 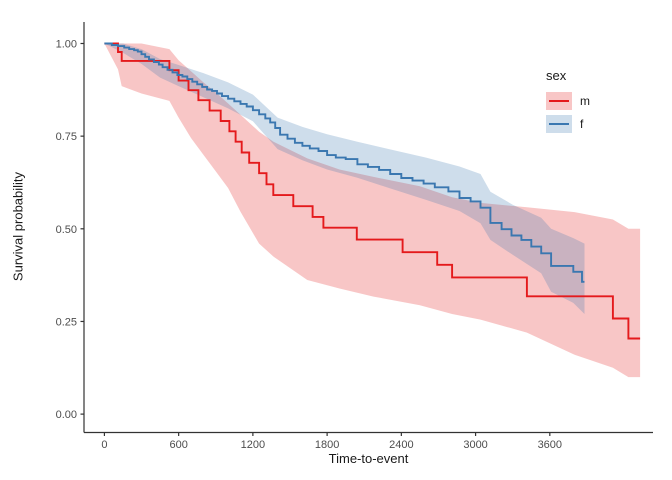 I want to click on x-tick-label: 1200, so click(x=253, y=445).